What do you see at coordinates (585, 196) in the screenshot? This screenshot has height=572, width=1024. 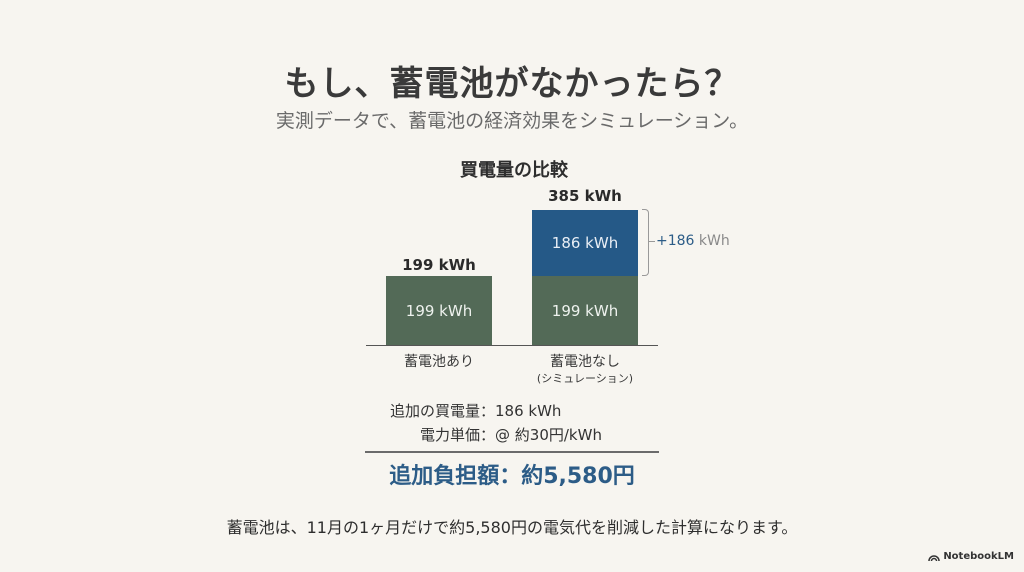 I see `bar-total-label-without-battery: 385 kWh` at bounding box center [585, 196].